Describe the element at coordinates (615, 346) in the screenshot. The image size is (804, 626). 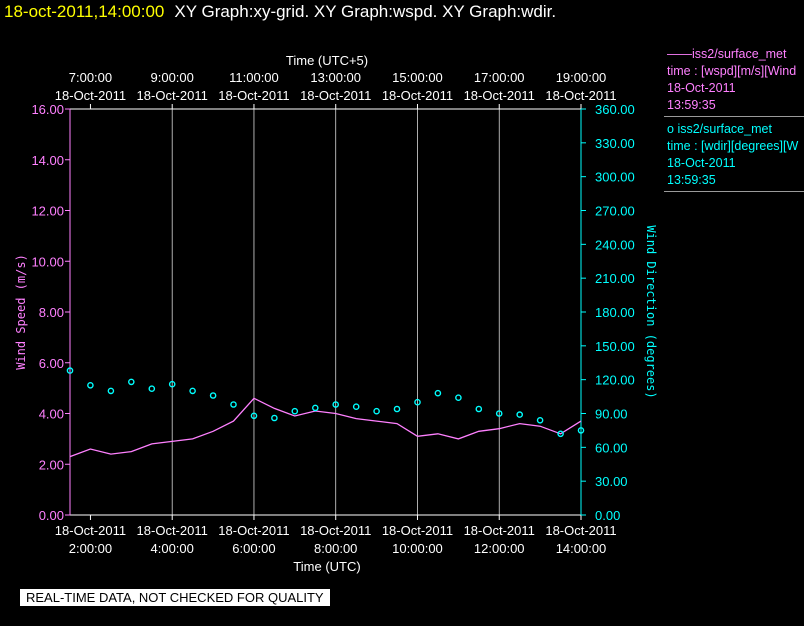
I see `right-tick-label: 150.00` at that location.